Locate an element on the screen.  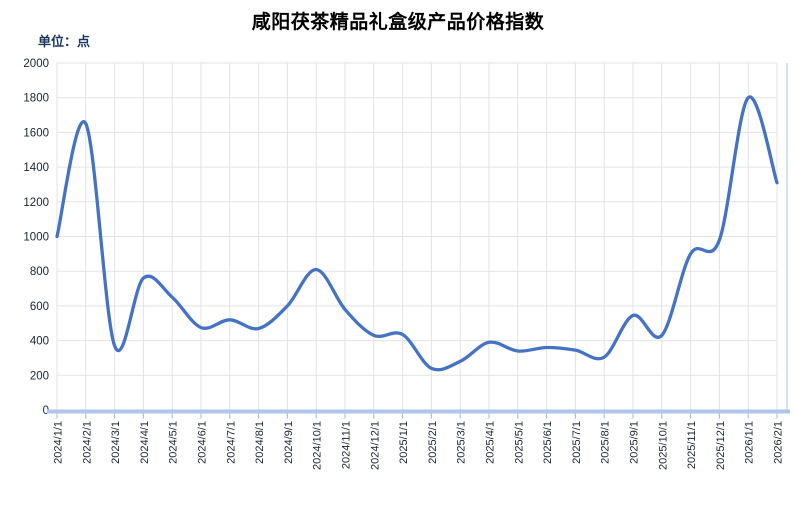
x-axis-tick-label: 2025/3/1 is located at coordinates (462, 442).